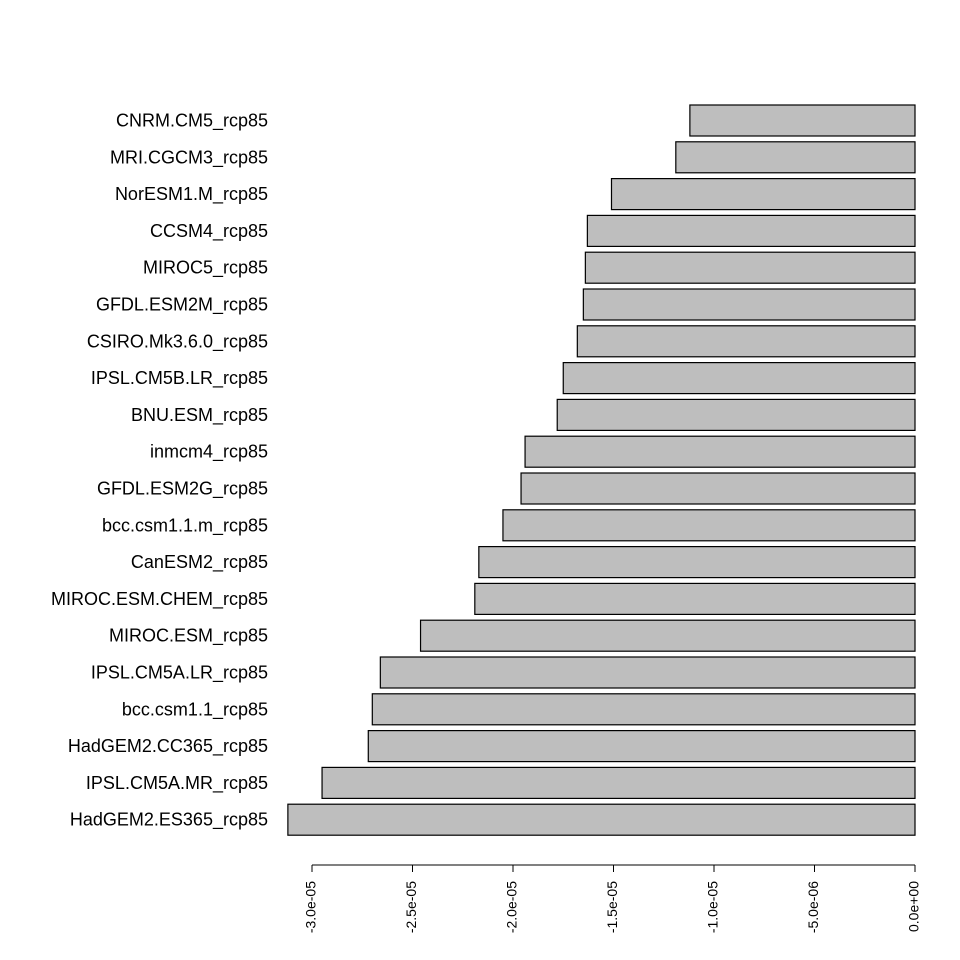  What do you see at coordinates (641, 746) in the screenshot?
I see `bar-HadGEM2.CC365_rcp85` at bounding box center [641, 746].